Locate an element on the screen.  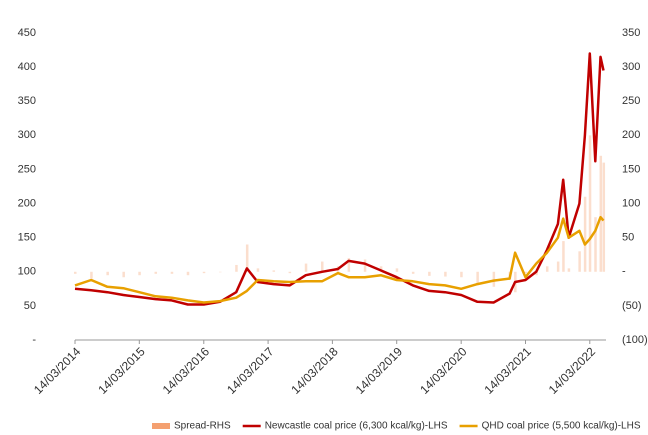
x-tick-label: 14/03/2015 is located at coordinates (121, 370).